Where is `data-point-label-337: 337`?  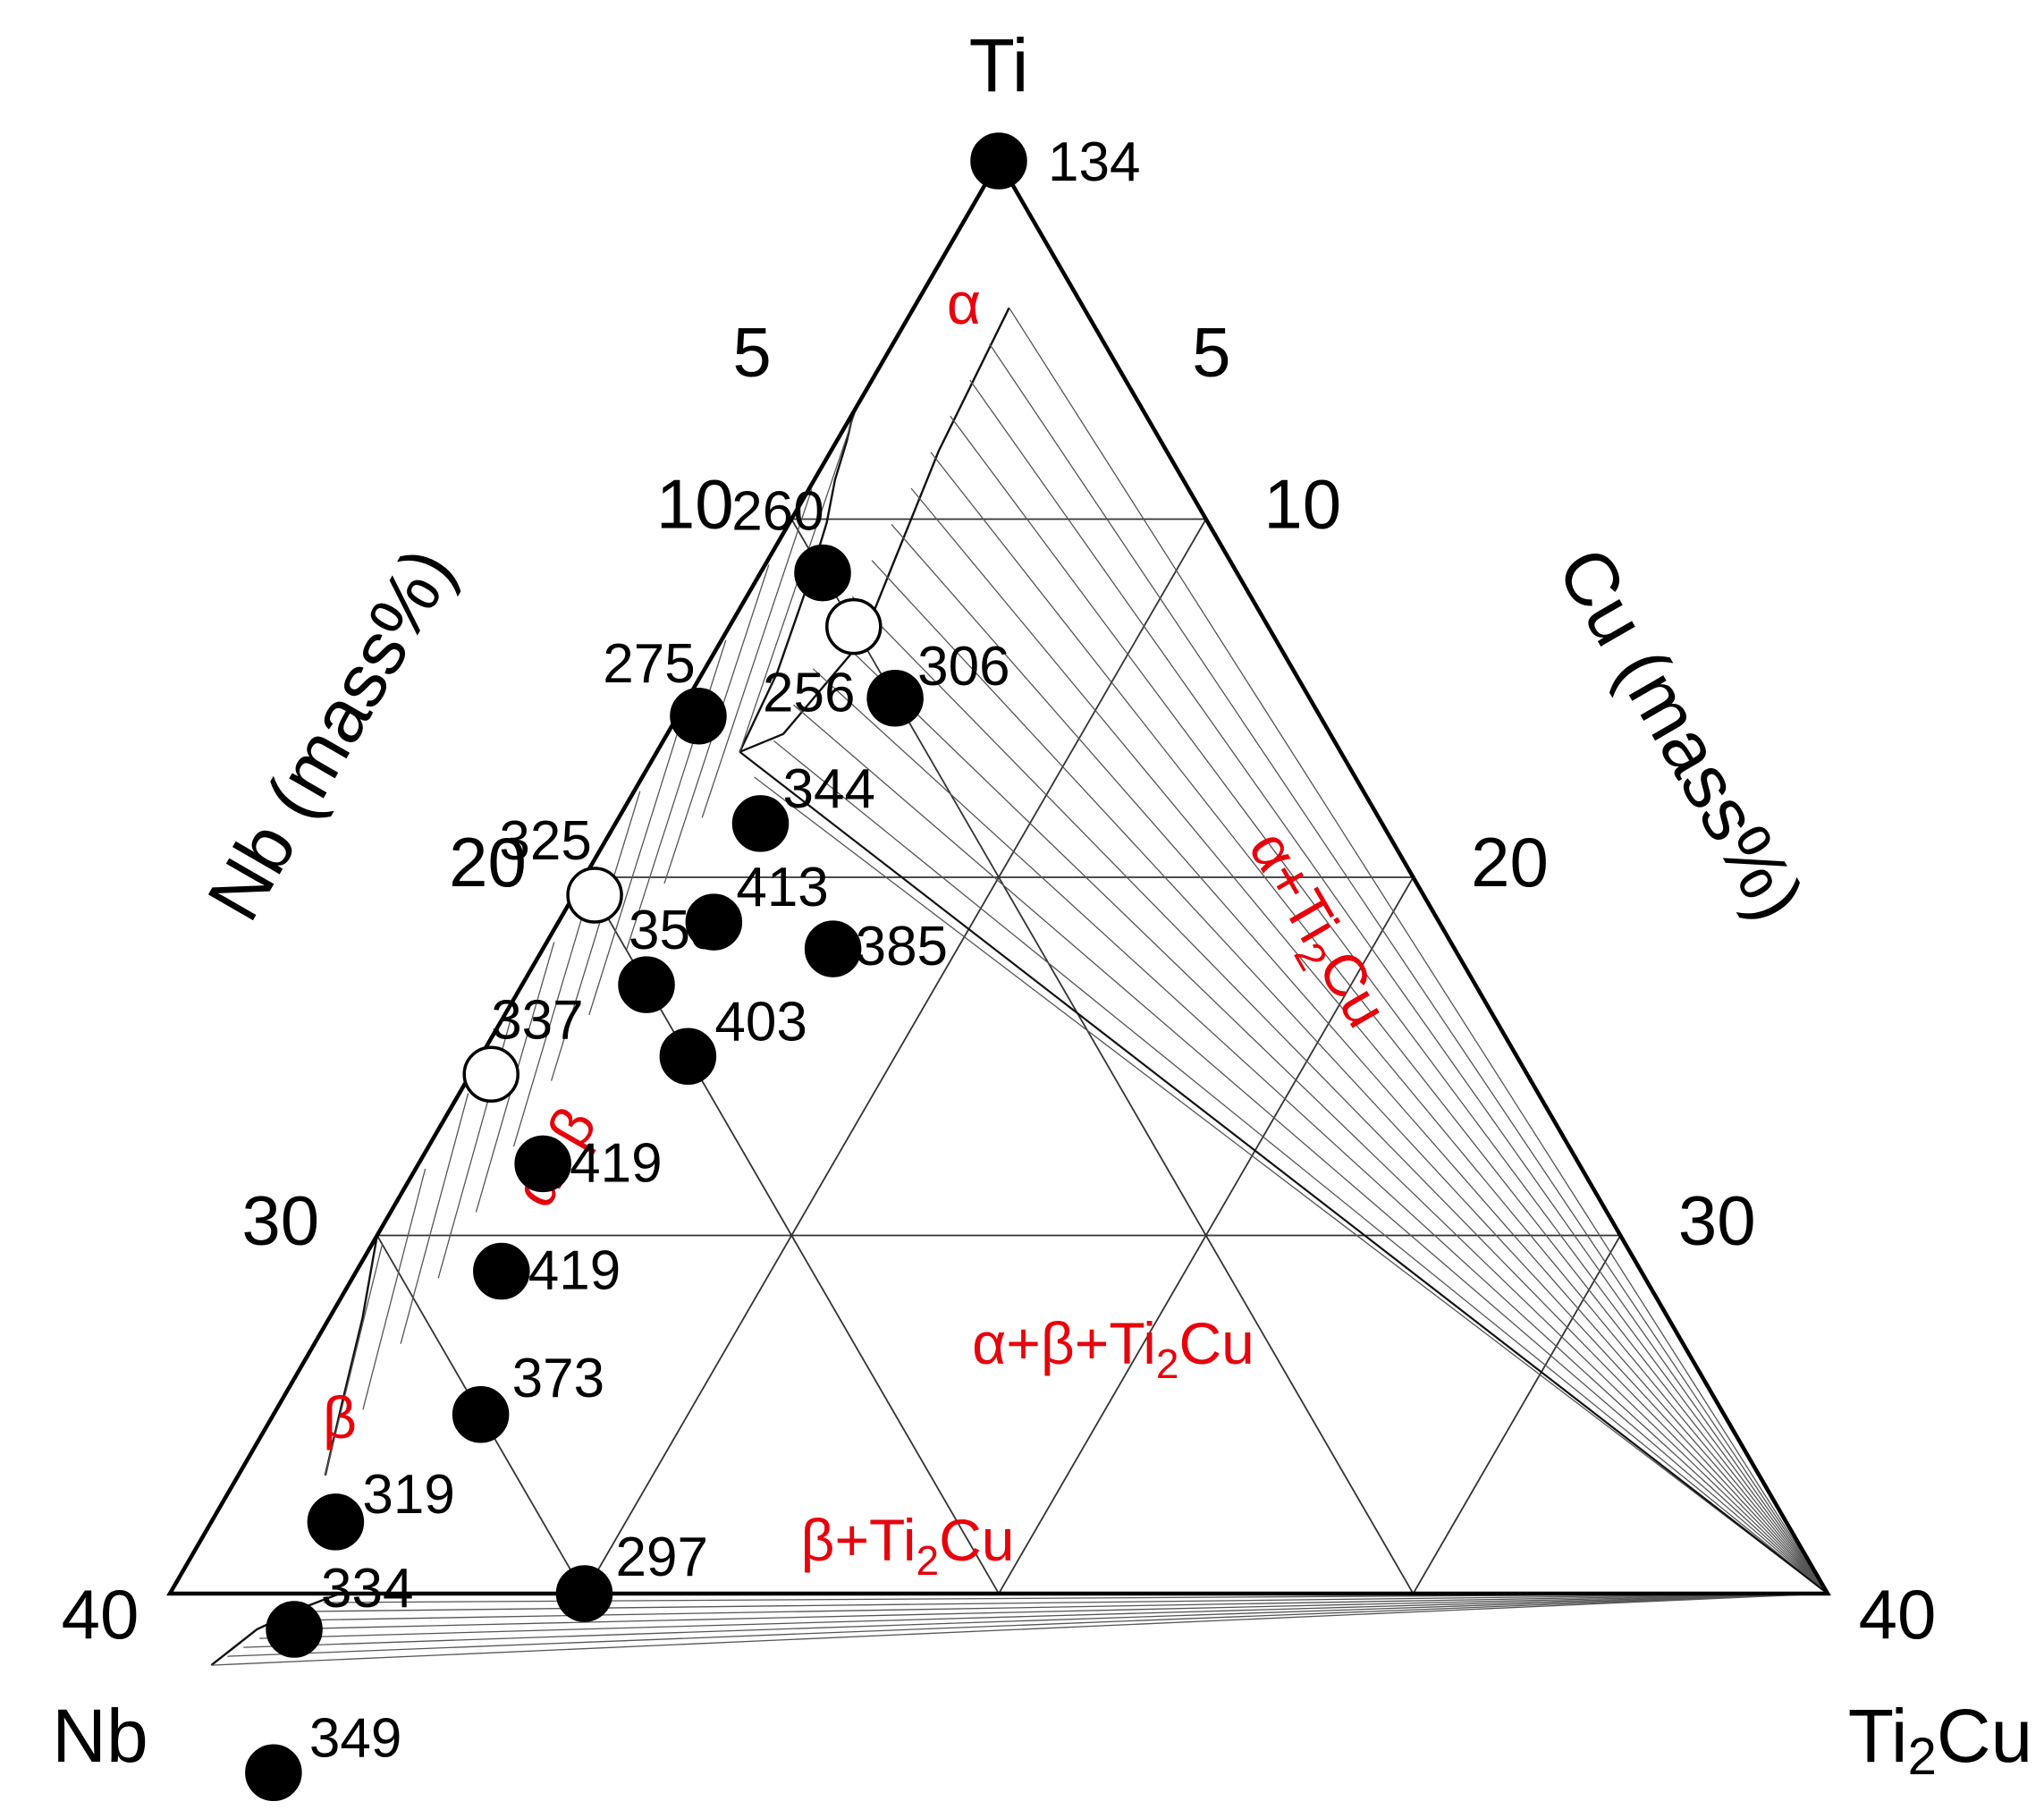
data-point-label-337: 337 is located at coordinates (537, 1020).